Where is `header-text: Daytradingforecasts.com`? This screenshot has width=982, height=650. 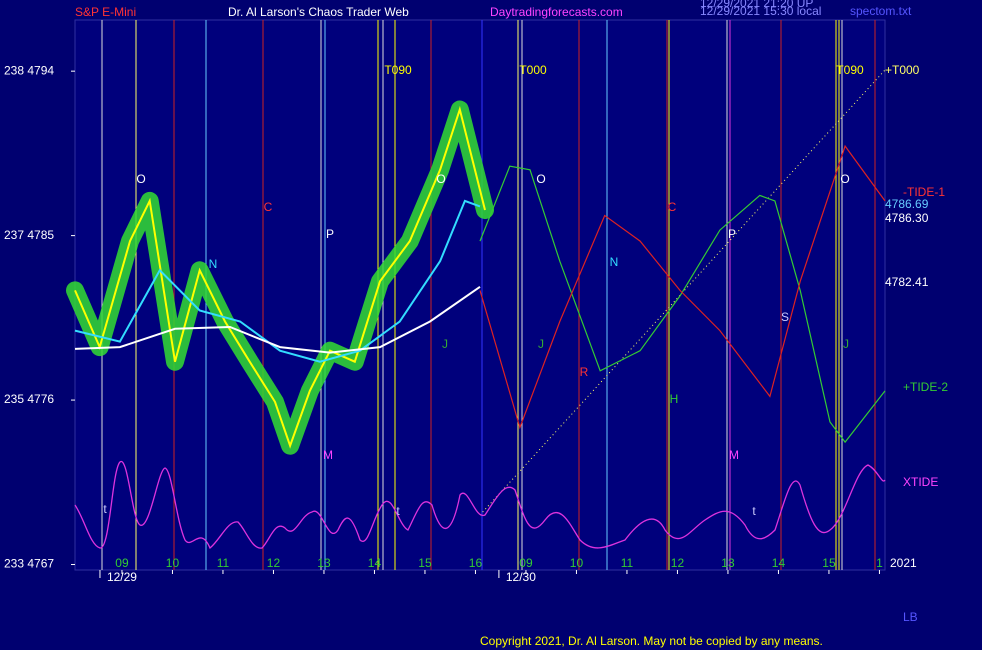 header-text: Daytradingforecasts.com is located at coordinates (556, 12).